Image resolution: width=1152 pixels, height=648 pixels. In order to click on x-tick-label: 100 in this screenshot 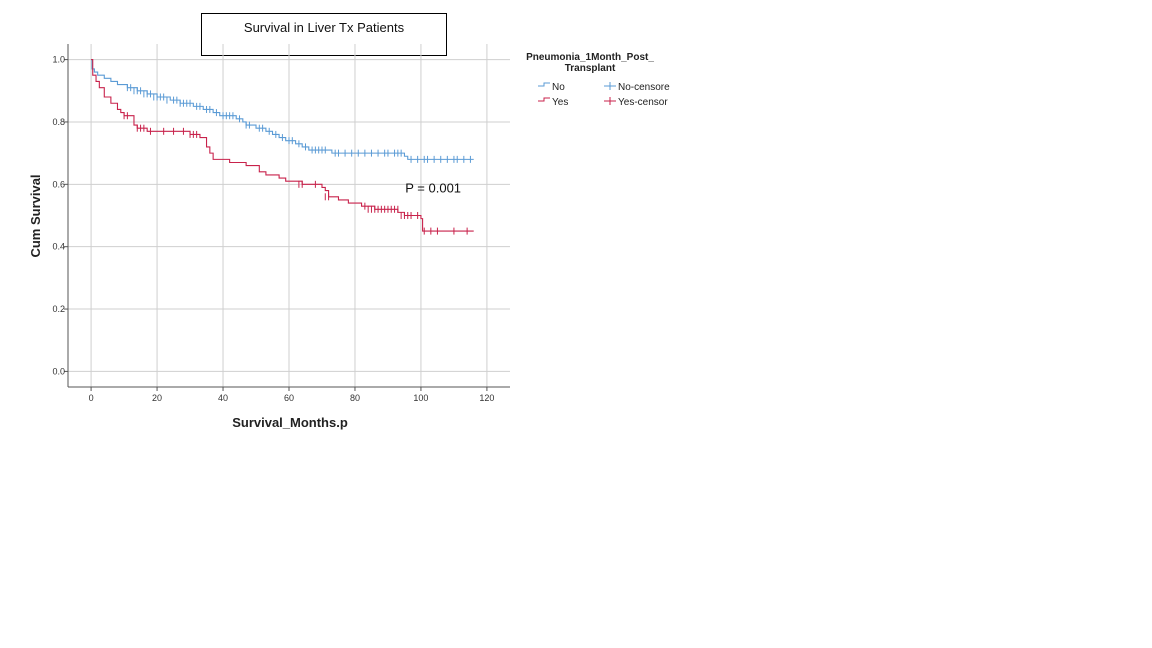, I will do `click(420, 398)`.